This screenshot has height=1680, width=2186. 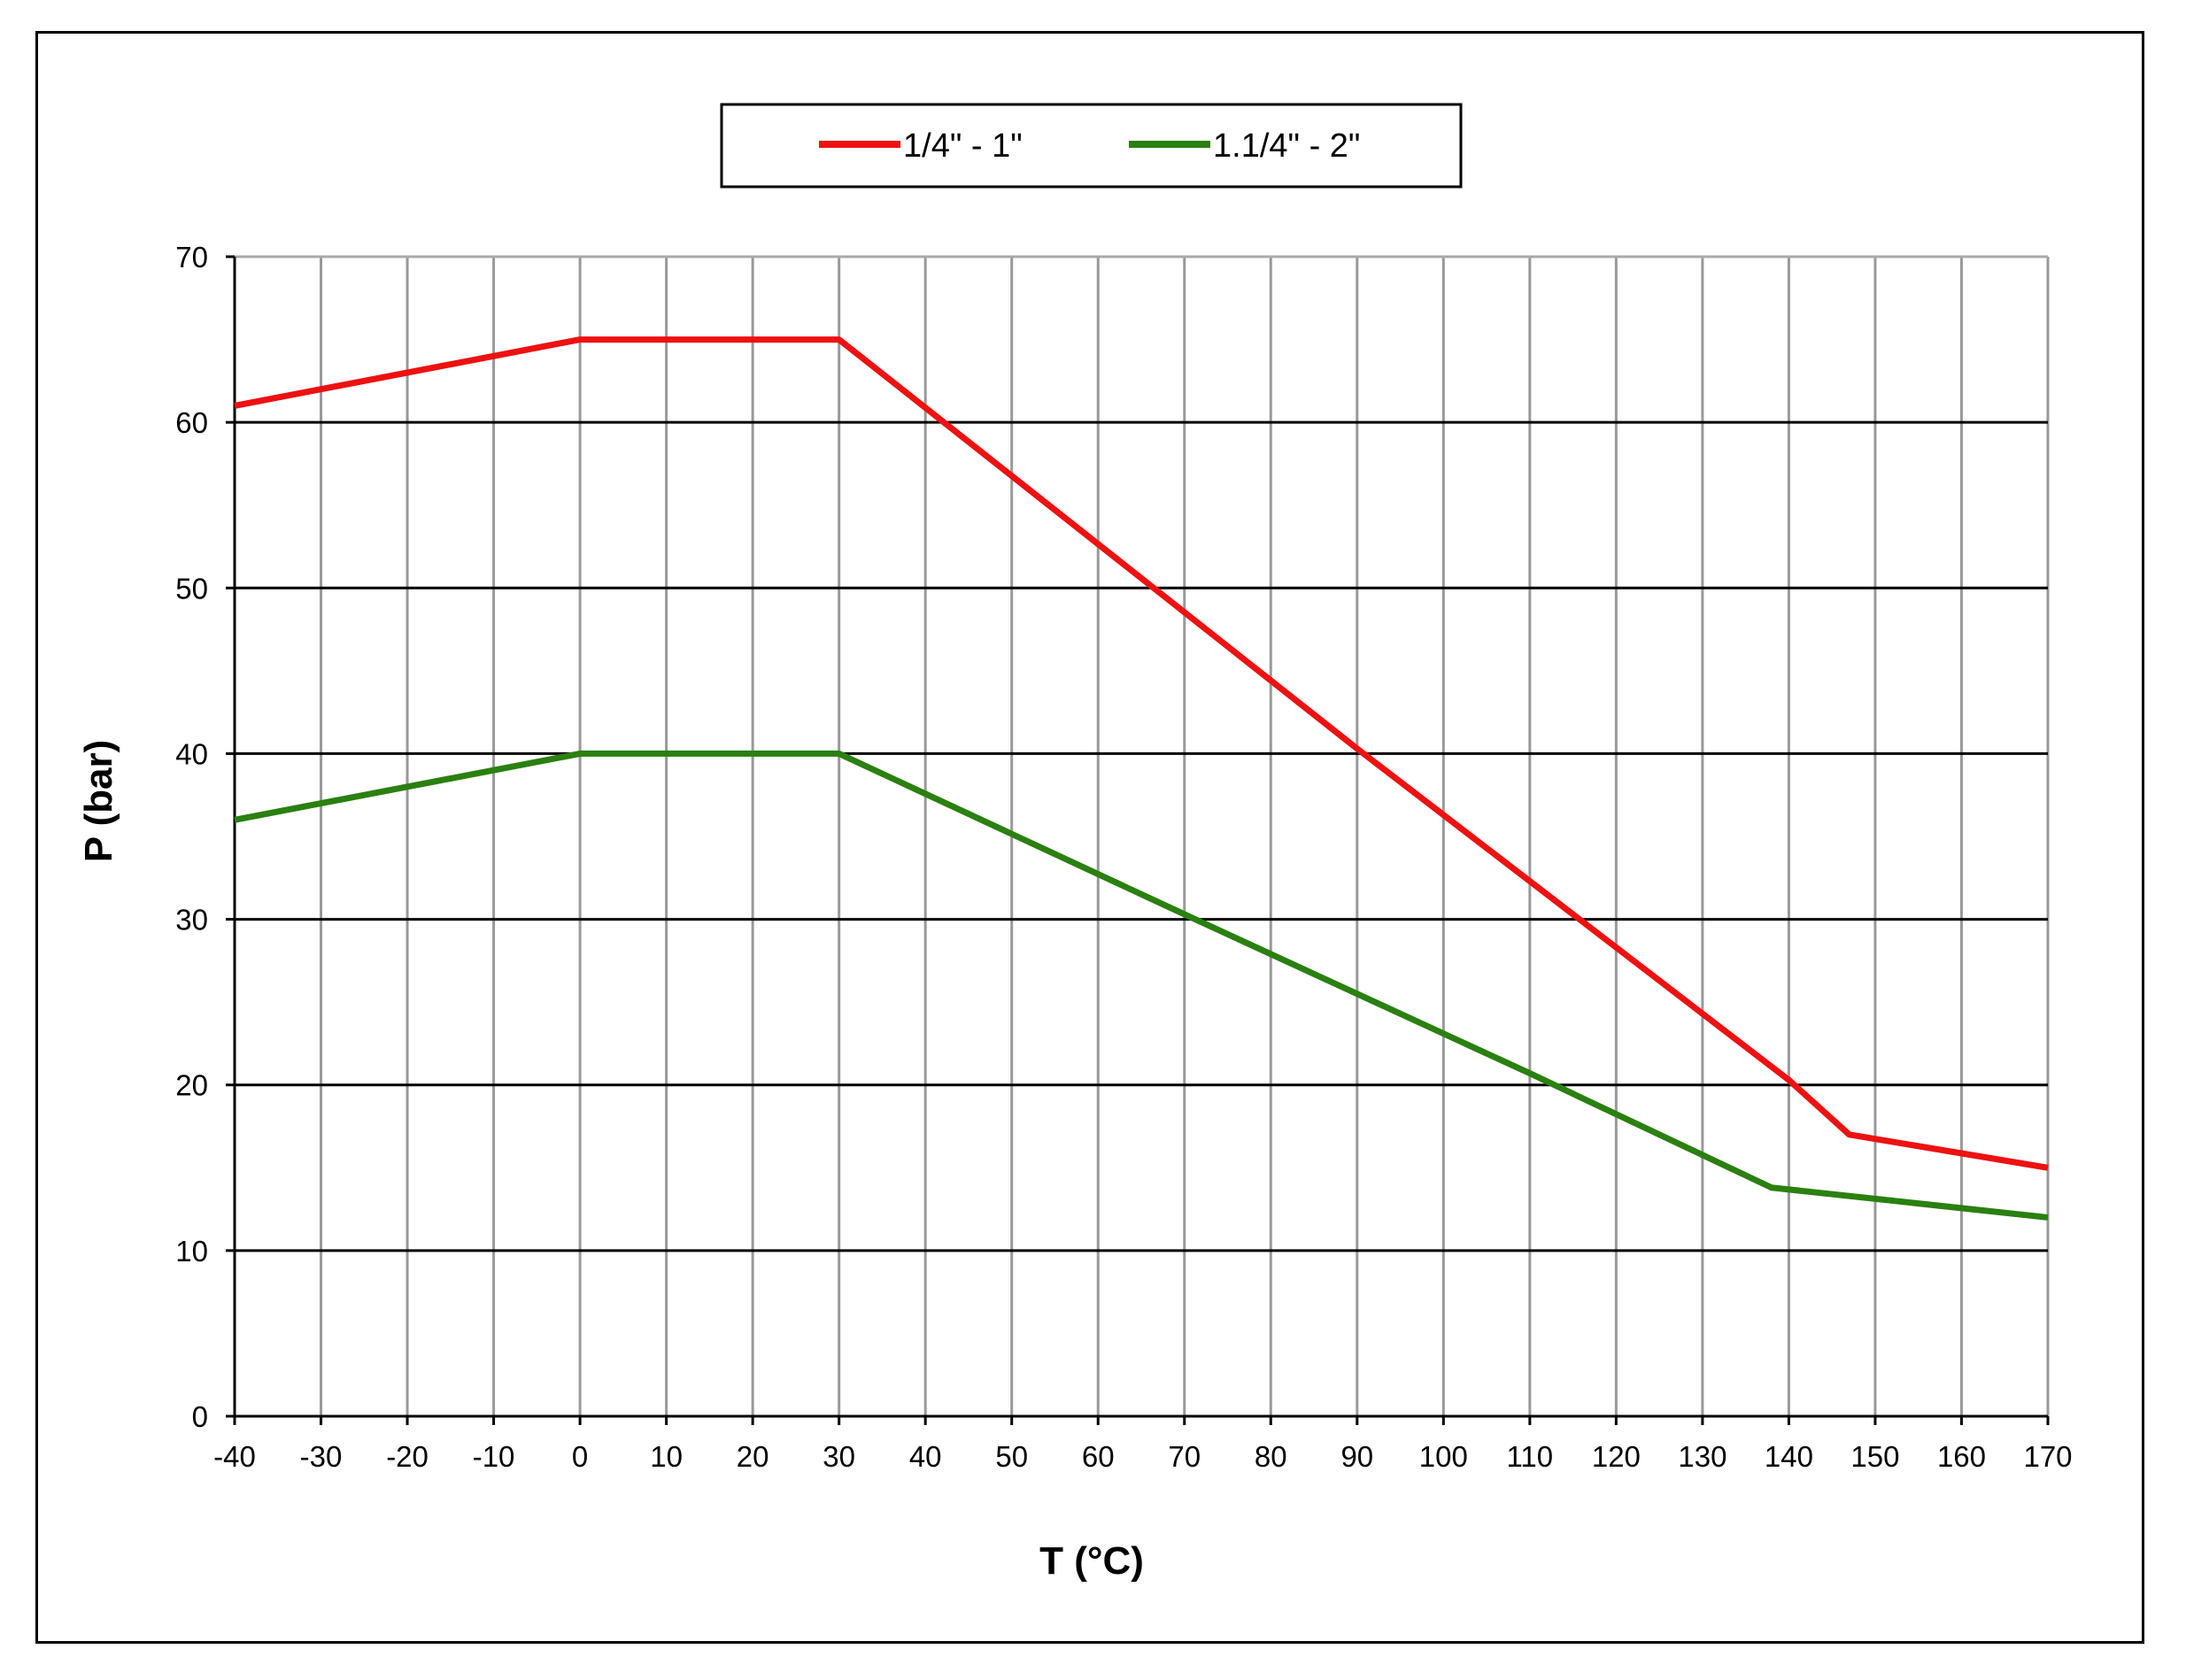 What do you see at coordinates (191, 422) in the screenshot?
I see `y-tick-label: 60` at bounding box center [191, 422].